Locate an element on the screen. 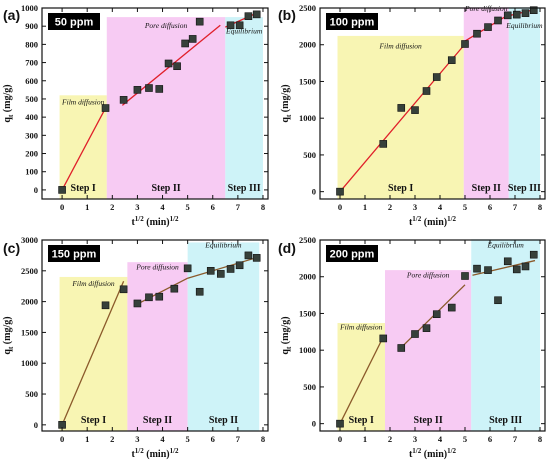 Image resolution: width=550 pixels, height=466 pixels. concentration-label: 200 ppm is located at coordinates (352, 255).